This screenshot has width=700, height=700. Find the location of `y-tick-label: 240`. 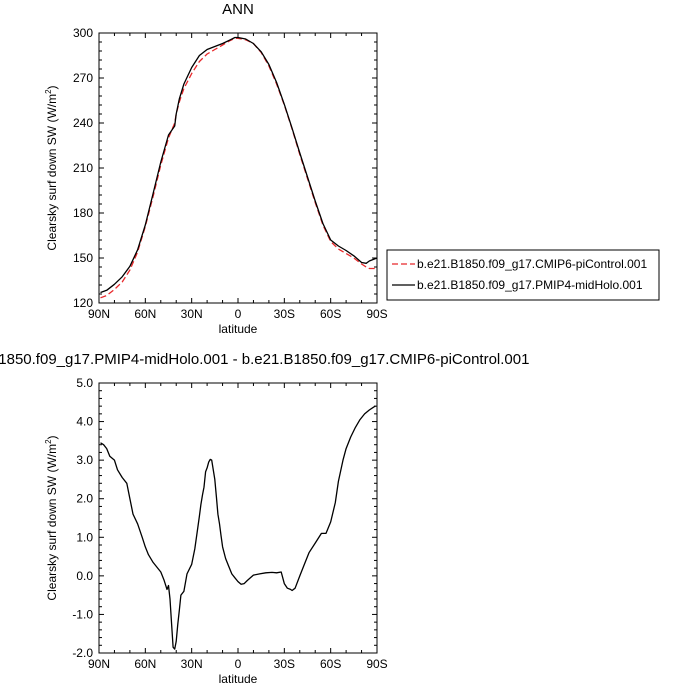

y-tick-label: 240 is located at coordinates (83, 123).